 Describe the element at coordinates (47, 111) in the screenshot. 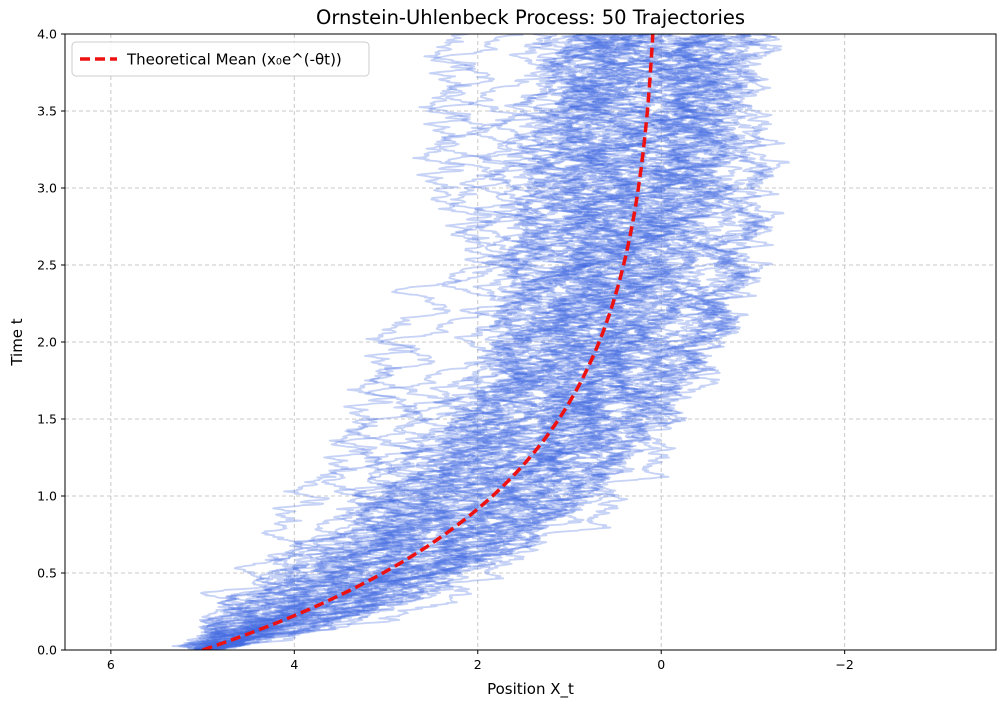

I see `y-tick-label: 3.5` at that location.